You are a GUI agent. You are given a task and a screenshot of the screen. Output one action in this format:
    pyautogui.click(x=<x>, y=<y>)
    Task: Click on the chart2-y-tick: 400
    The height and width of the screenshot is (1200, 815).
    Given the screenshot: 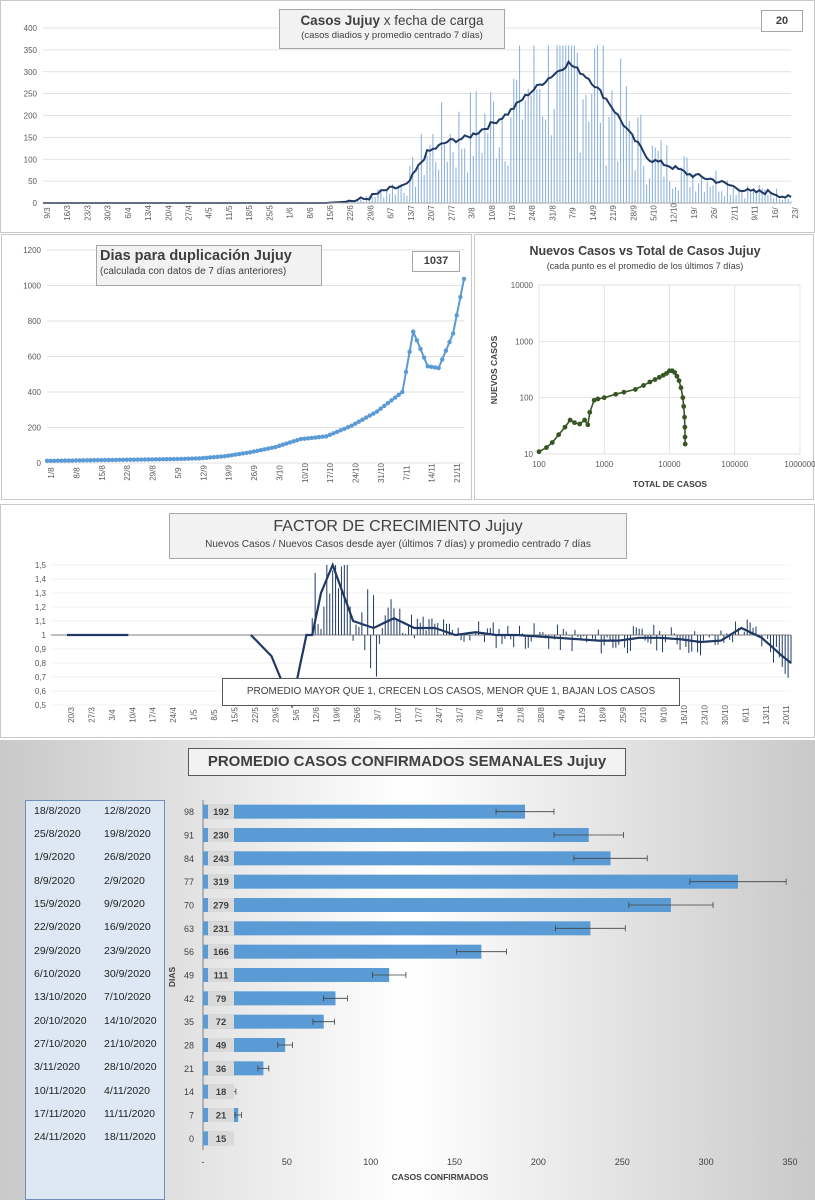 What is the action you would take?
    pyautogui.click(x=35, y=392)
    